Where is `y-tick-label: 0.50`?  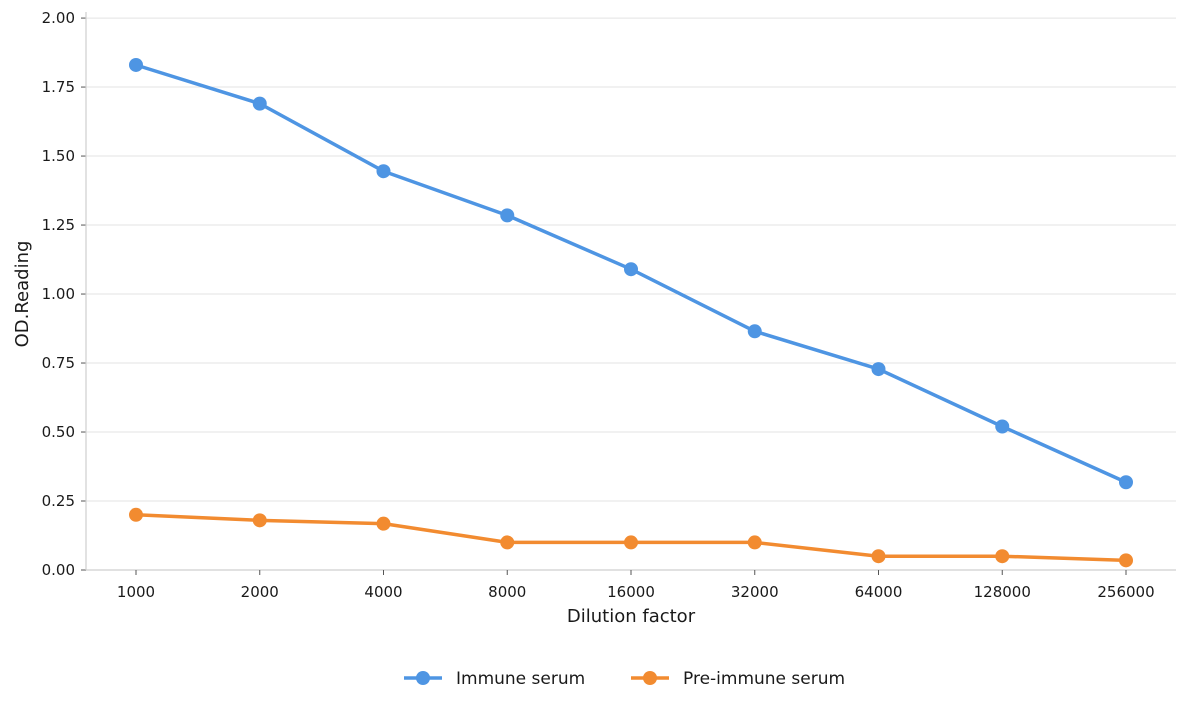
y-tick-label: 0.50 is located at coordinates (58, 432).